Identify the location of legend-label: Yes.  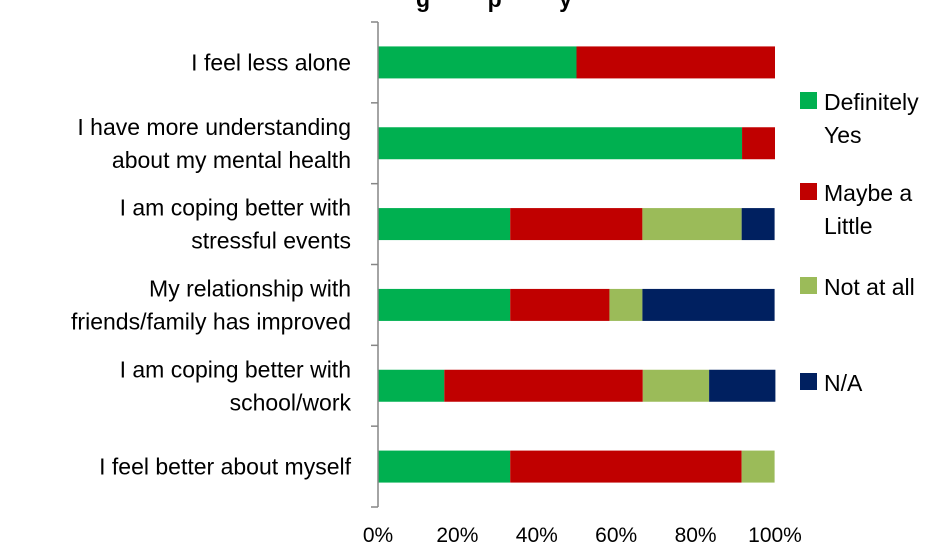
(843, 135).